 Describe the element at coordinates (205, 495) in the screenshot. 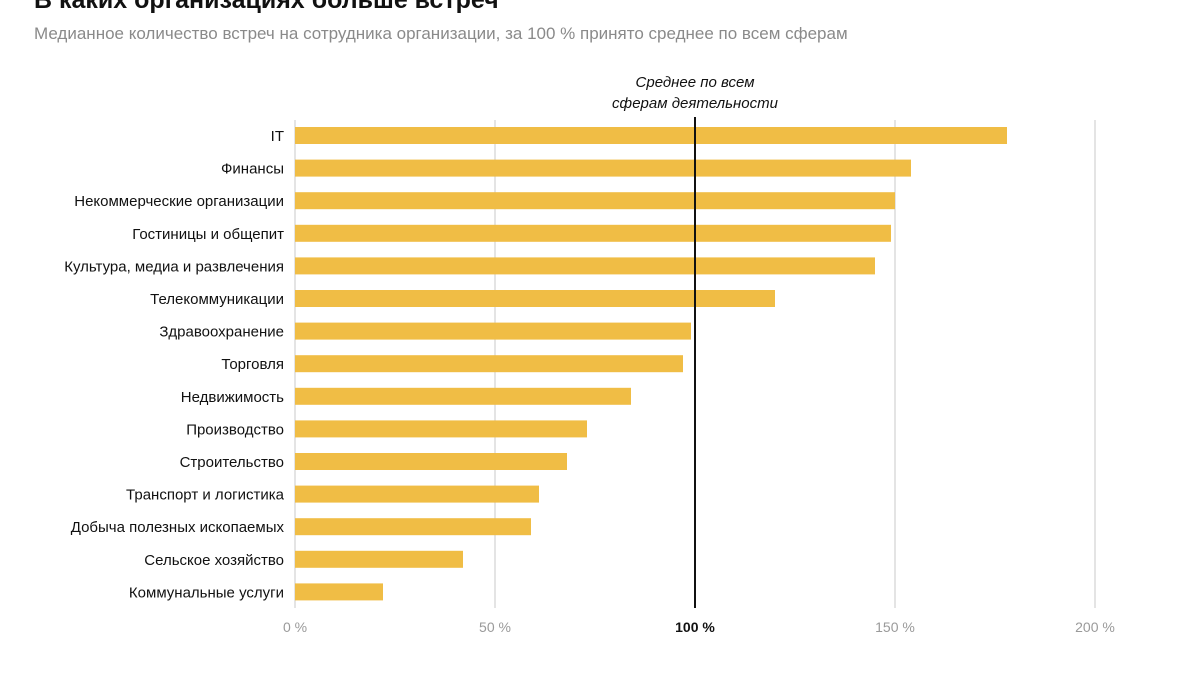

I see `category-label: Транспорт и логистика` at that location.